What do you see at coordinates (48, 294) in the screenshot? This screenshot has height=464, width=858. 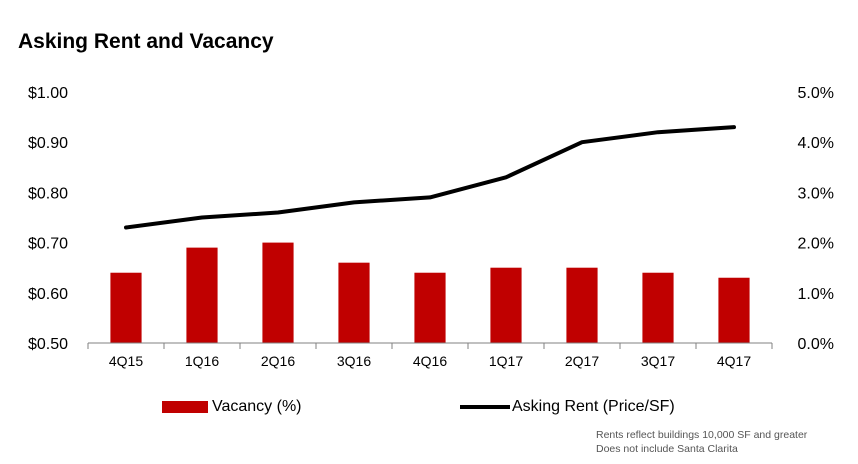 I see `left-tick-label: $0.60` at bounding box center [48, 294].